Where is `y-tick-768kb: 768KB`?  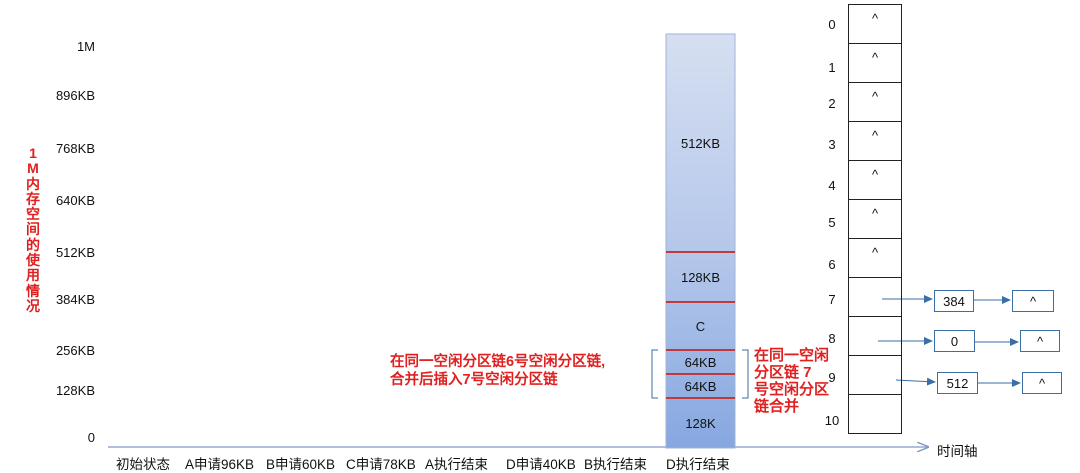
y-tick-768kb: 768KB is located at coordinates (75, 148).